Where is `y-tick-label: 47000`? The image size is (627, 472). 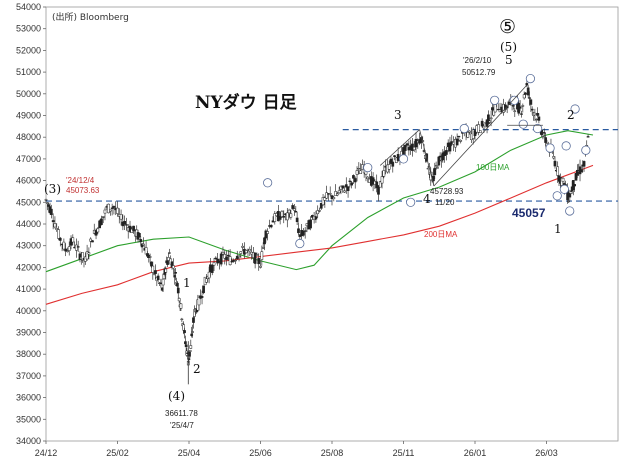 y-tick-label: 47000 is located at coordinates (28, 159).